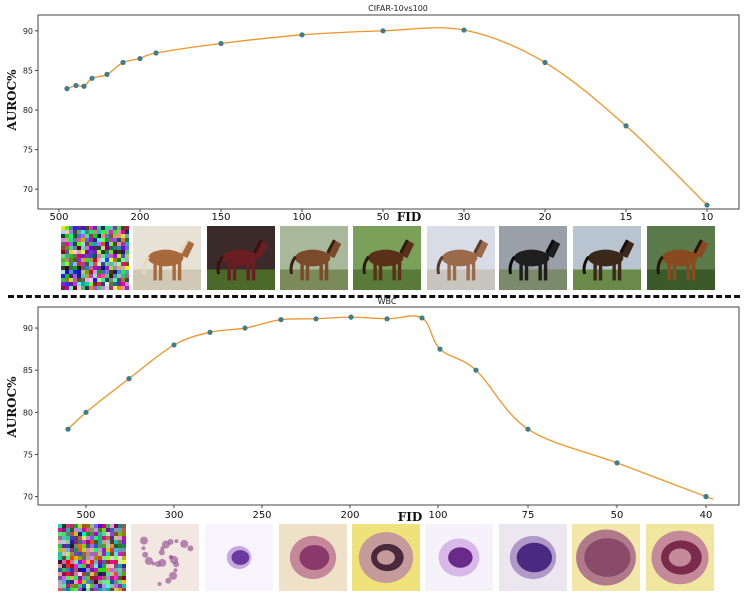 This screenshot has width=747, height=599. Describe the element at coordinates (464, 217) in the screenshot. I see `x-tick-label: 30` at that location.